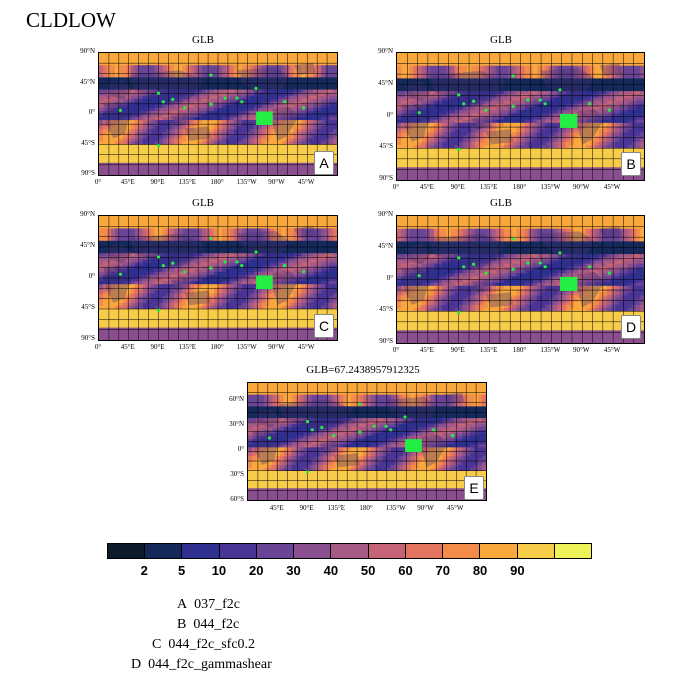 Image resolution: width=700 pixels, height=700 pixels. Describe the element at coordinates (631, 164) in the screenshot. I see `panel-badge: B` at that location.